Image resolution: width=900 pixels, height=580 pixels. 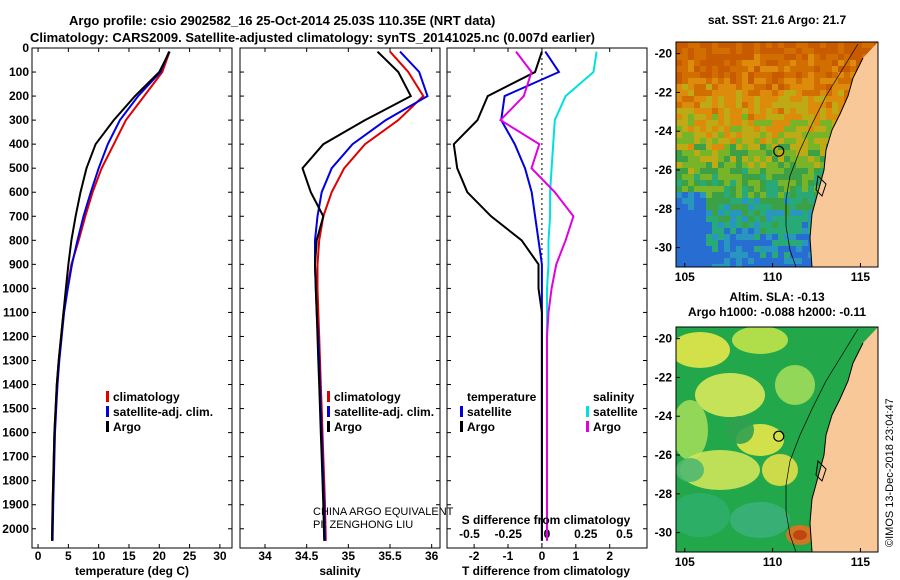 What do you see at coordinates (432, 556) in the screenshot?
I see `x-tick-label: 36` at bounding box center [432, 556].